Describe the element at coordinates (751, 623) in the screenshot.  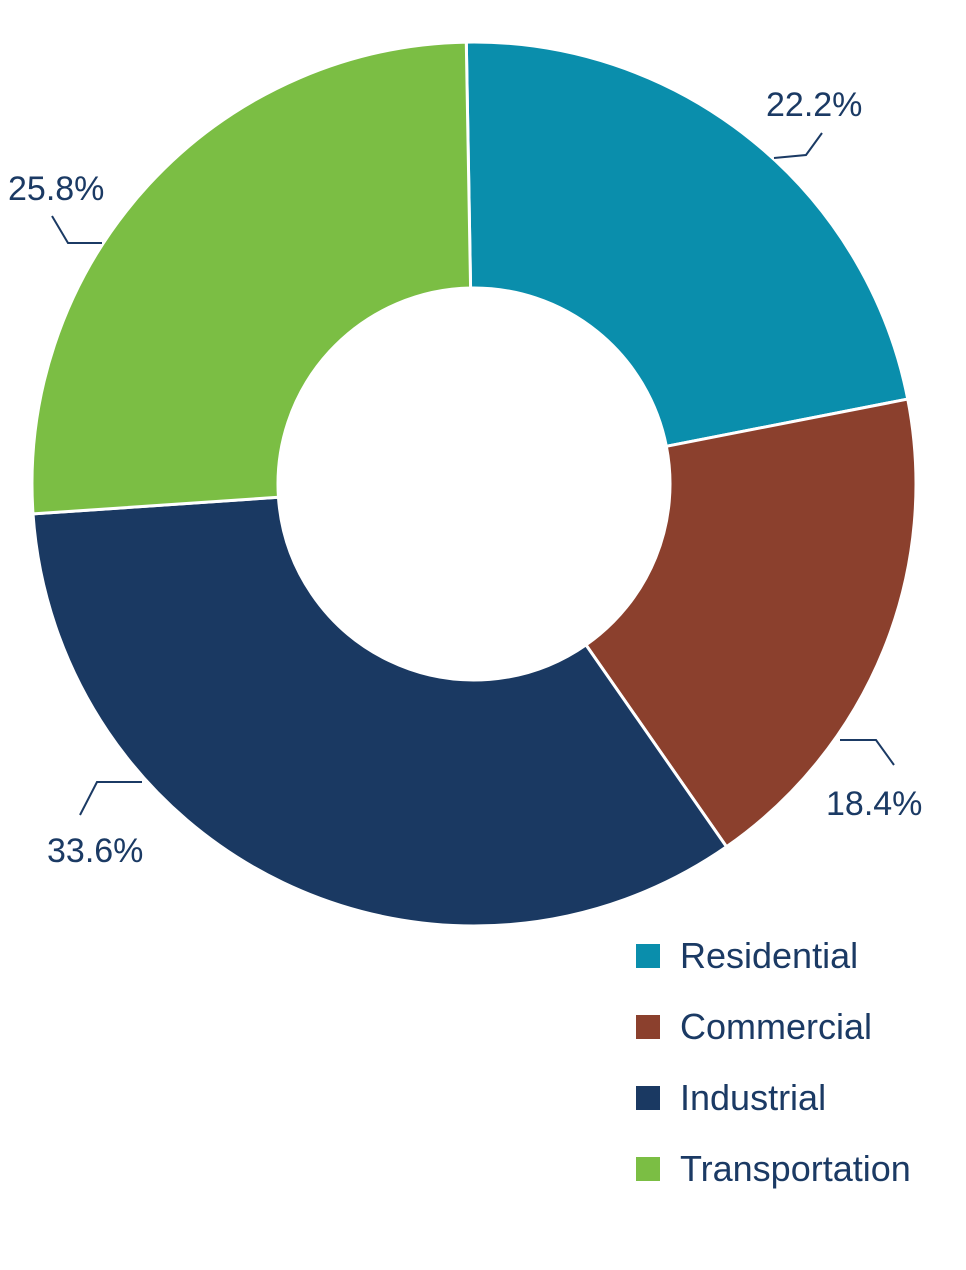
I see `slice-commercial` at that location.